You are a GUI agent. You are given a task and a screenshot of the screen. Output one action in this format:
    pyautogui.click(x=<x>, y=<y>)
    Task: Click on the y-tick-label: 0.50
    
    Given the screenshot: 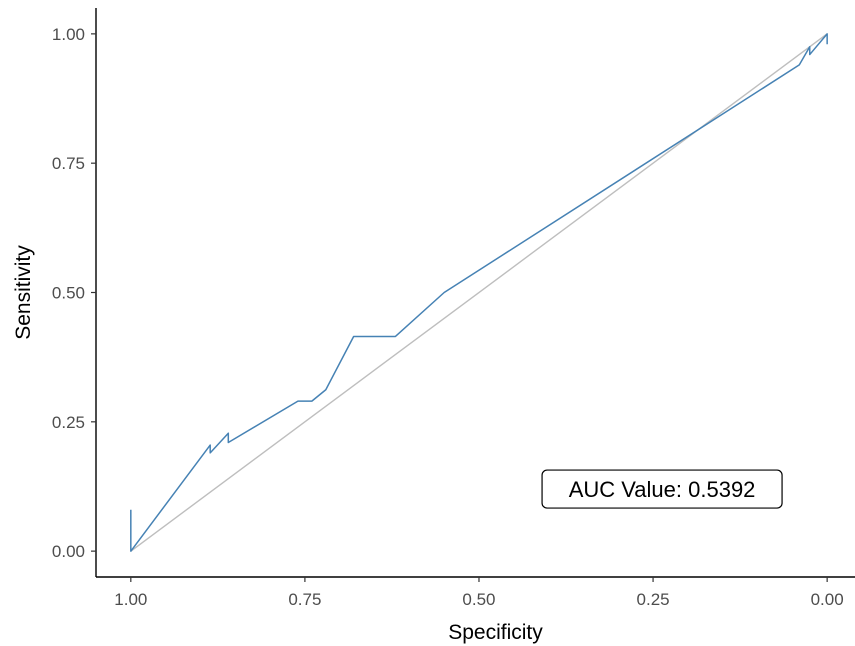 What is the action you would take?
    pyautogui.click(x=68, y=293)
    